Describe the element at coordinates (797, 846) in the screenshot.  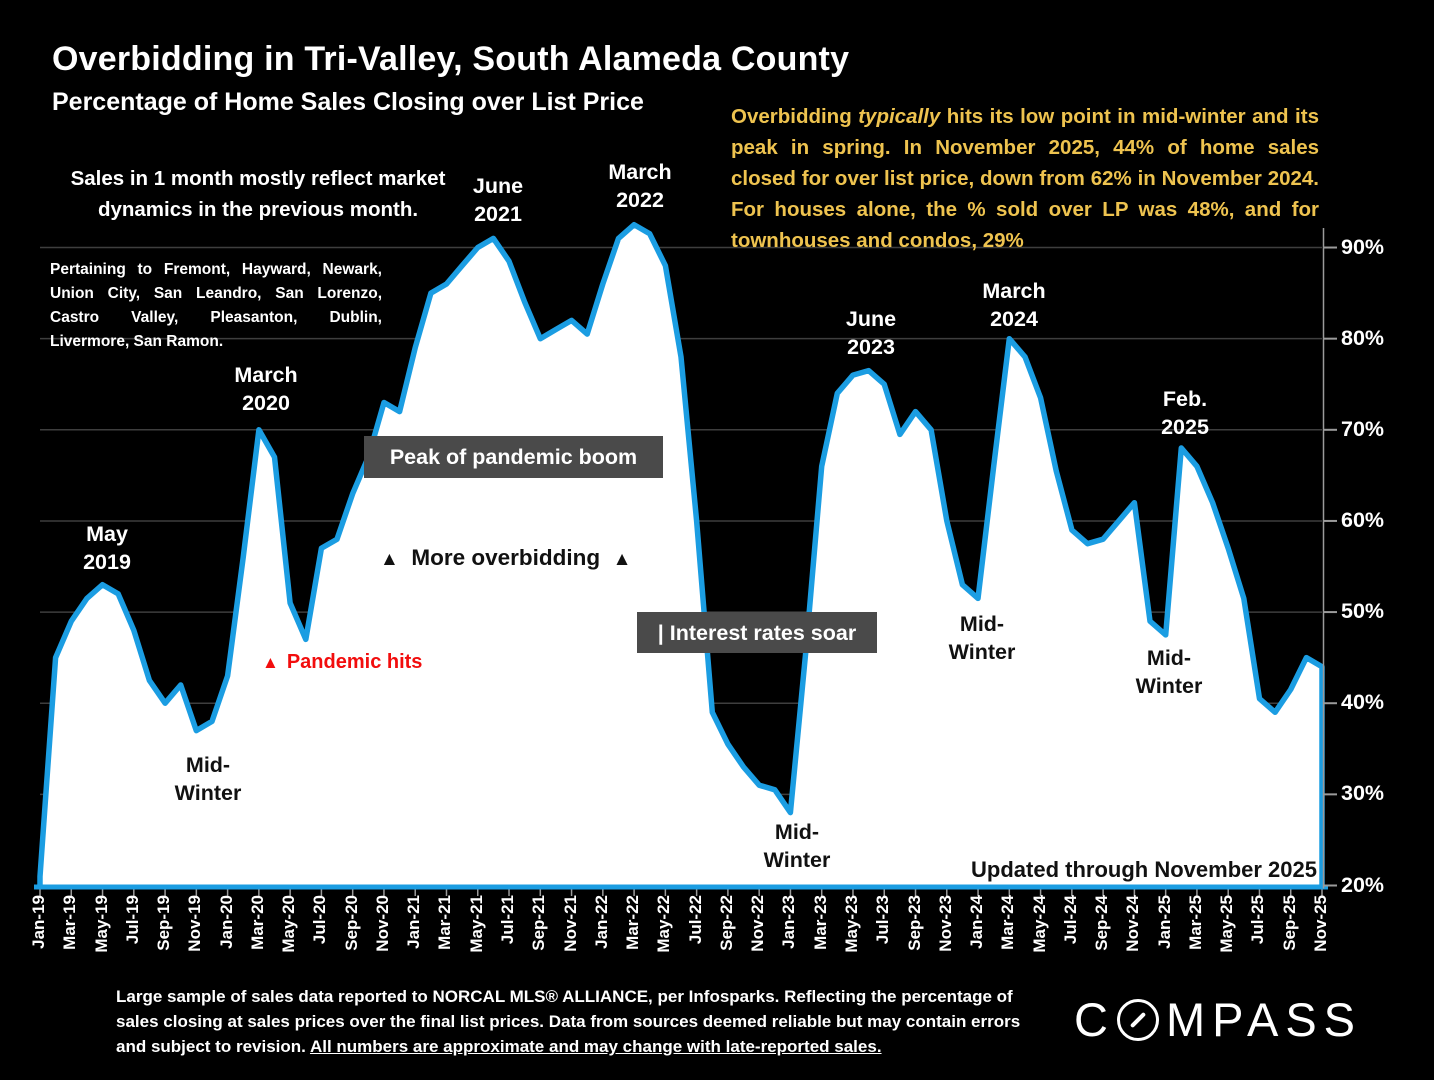
I see `annotation-mid-winter-2023: Mid-Winter` at that location.